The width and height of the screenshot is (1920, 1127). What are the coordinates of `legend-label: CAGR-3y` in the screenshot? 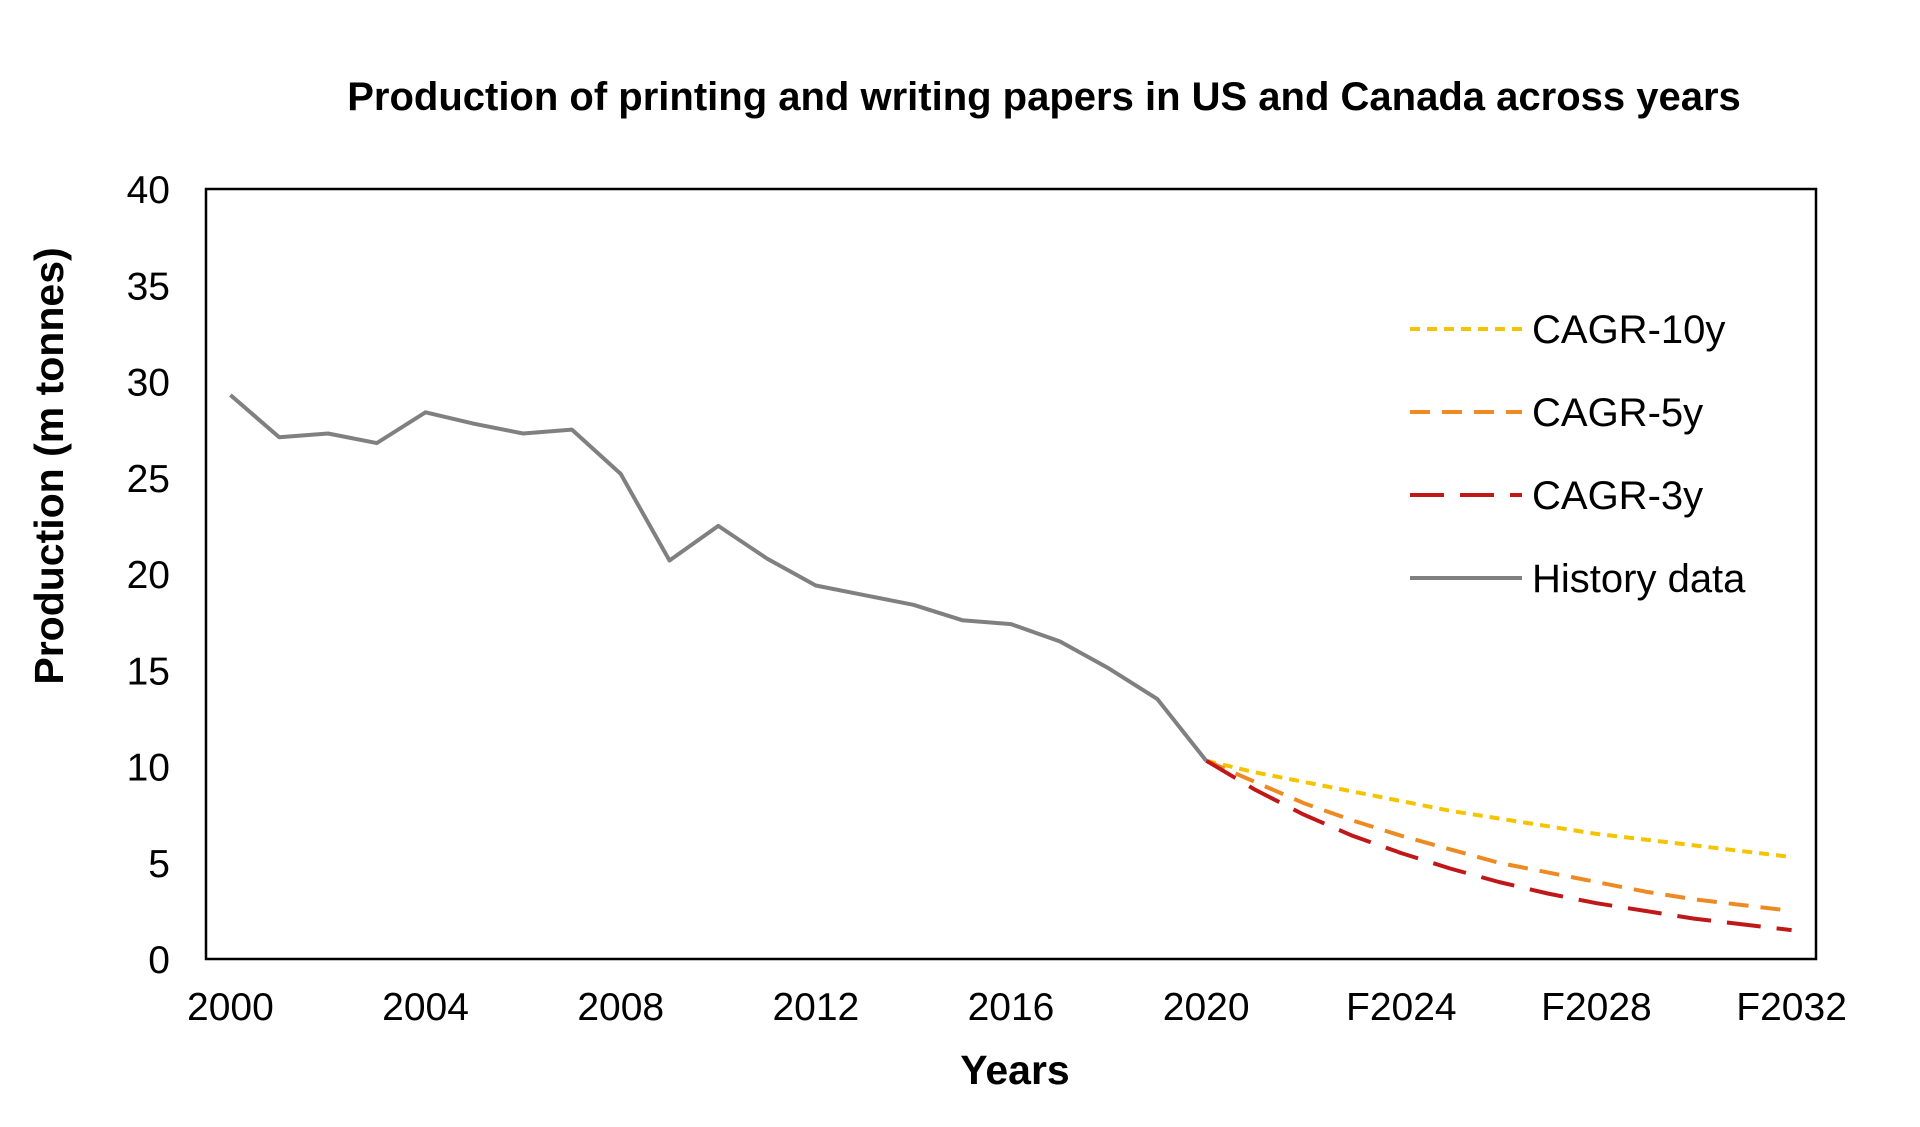 It's located at (1617, 496).